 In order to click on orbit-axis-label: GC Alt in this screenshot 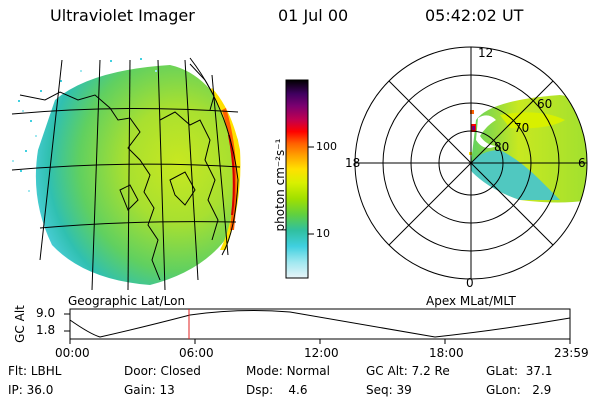, I will do `click(20, 324)`.